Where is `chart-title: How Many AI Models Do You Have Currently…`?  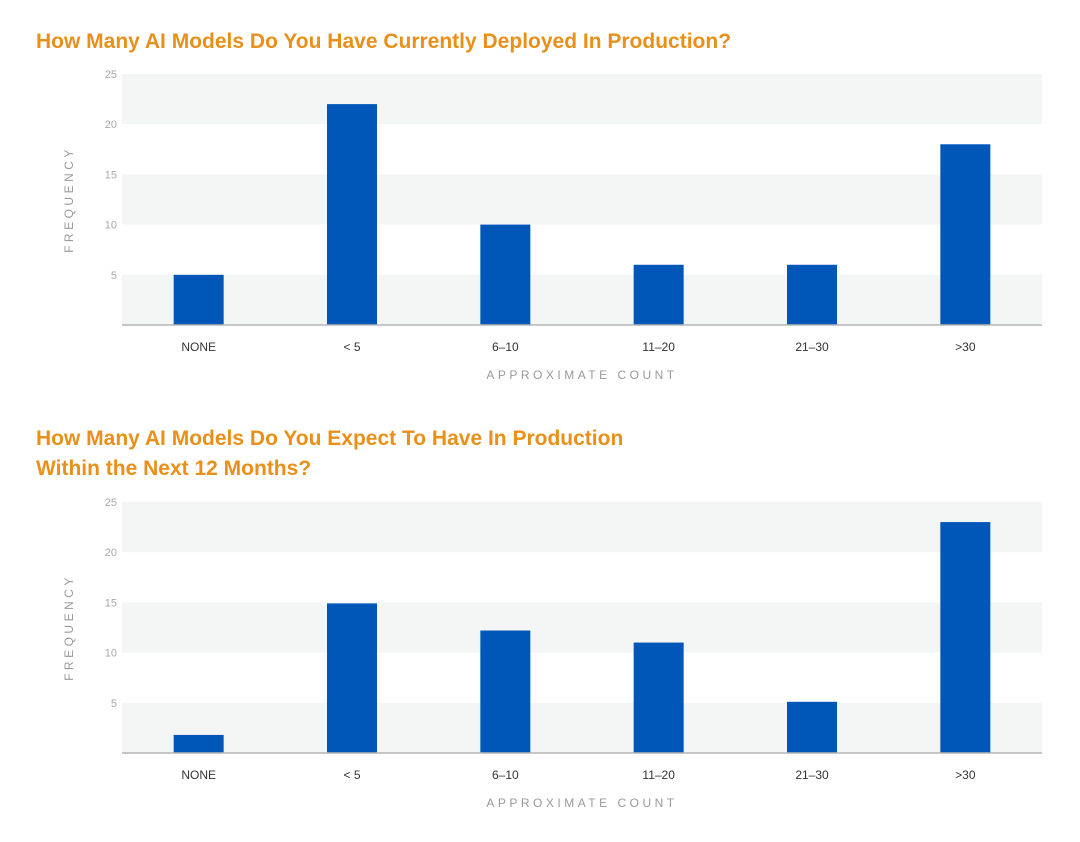 chart-title: How Many AI Models Do You Have Currently… is located at coordinates (383, 42).